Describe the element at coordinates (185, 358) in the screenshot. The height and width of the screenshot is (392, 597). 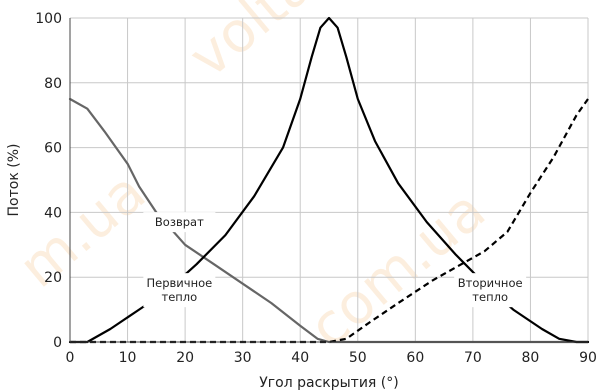
I see `x-tick-label: 20` at that location.